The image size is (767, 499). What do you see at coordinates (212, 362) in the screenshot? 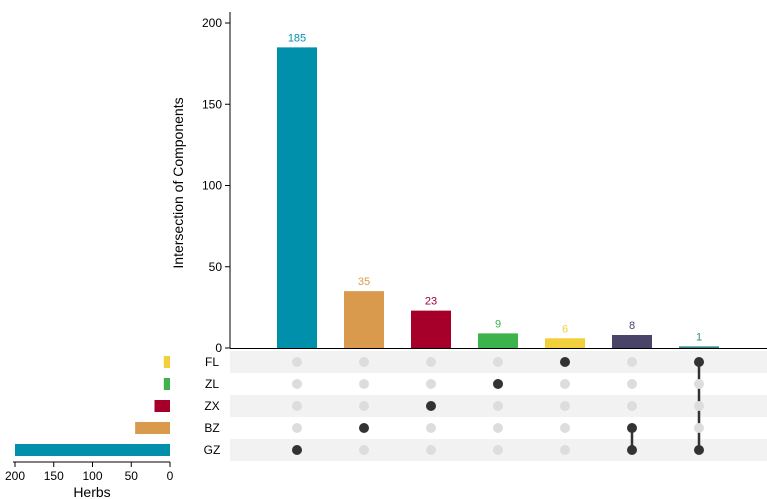
I see `set-label: FL` at bounding box center [212, 362].